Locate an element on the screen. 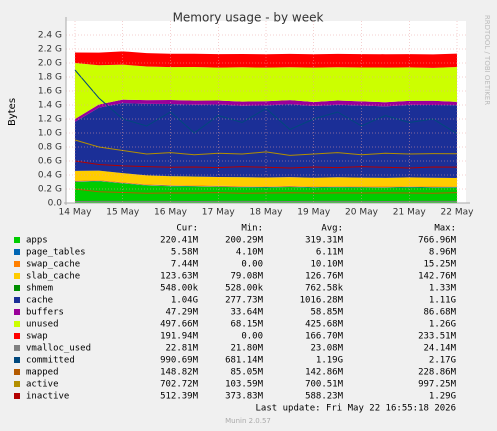 The image size is (497, 431). legend-stat: 1016.28M is located at coordinates (322, 301).